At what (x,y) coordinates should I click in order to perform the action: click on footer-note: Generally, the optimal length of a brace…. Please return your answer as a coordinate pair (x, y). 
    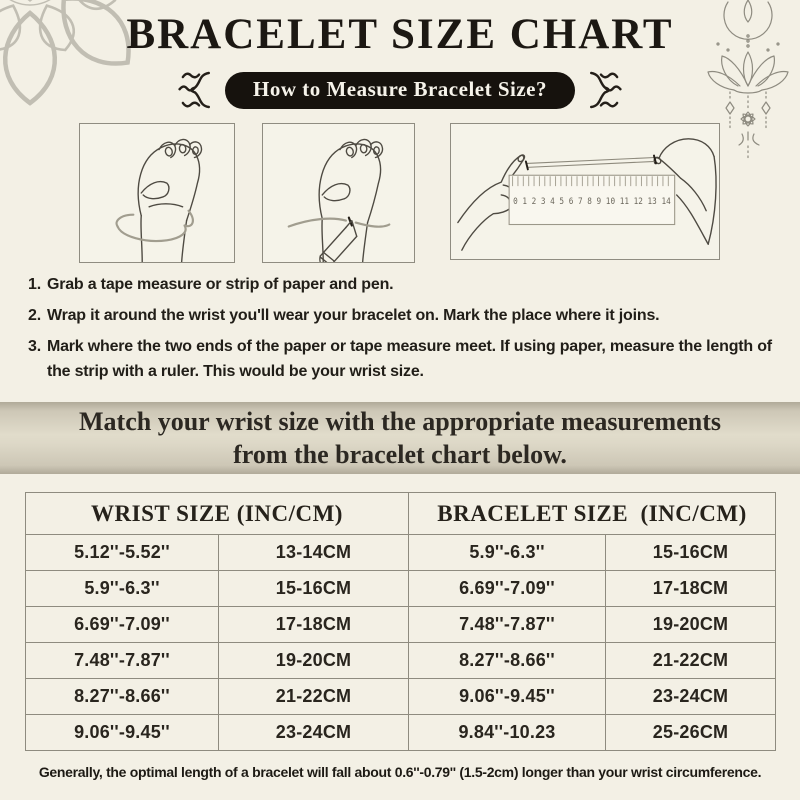
    Looking at the image, I should click on (400, 772).